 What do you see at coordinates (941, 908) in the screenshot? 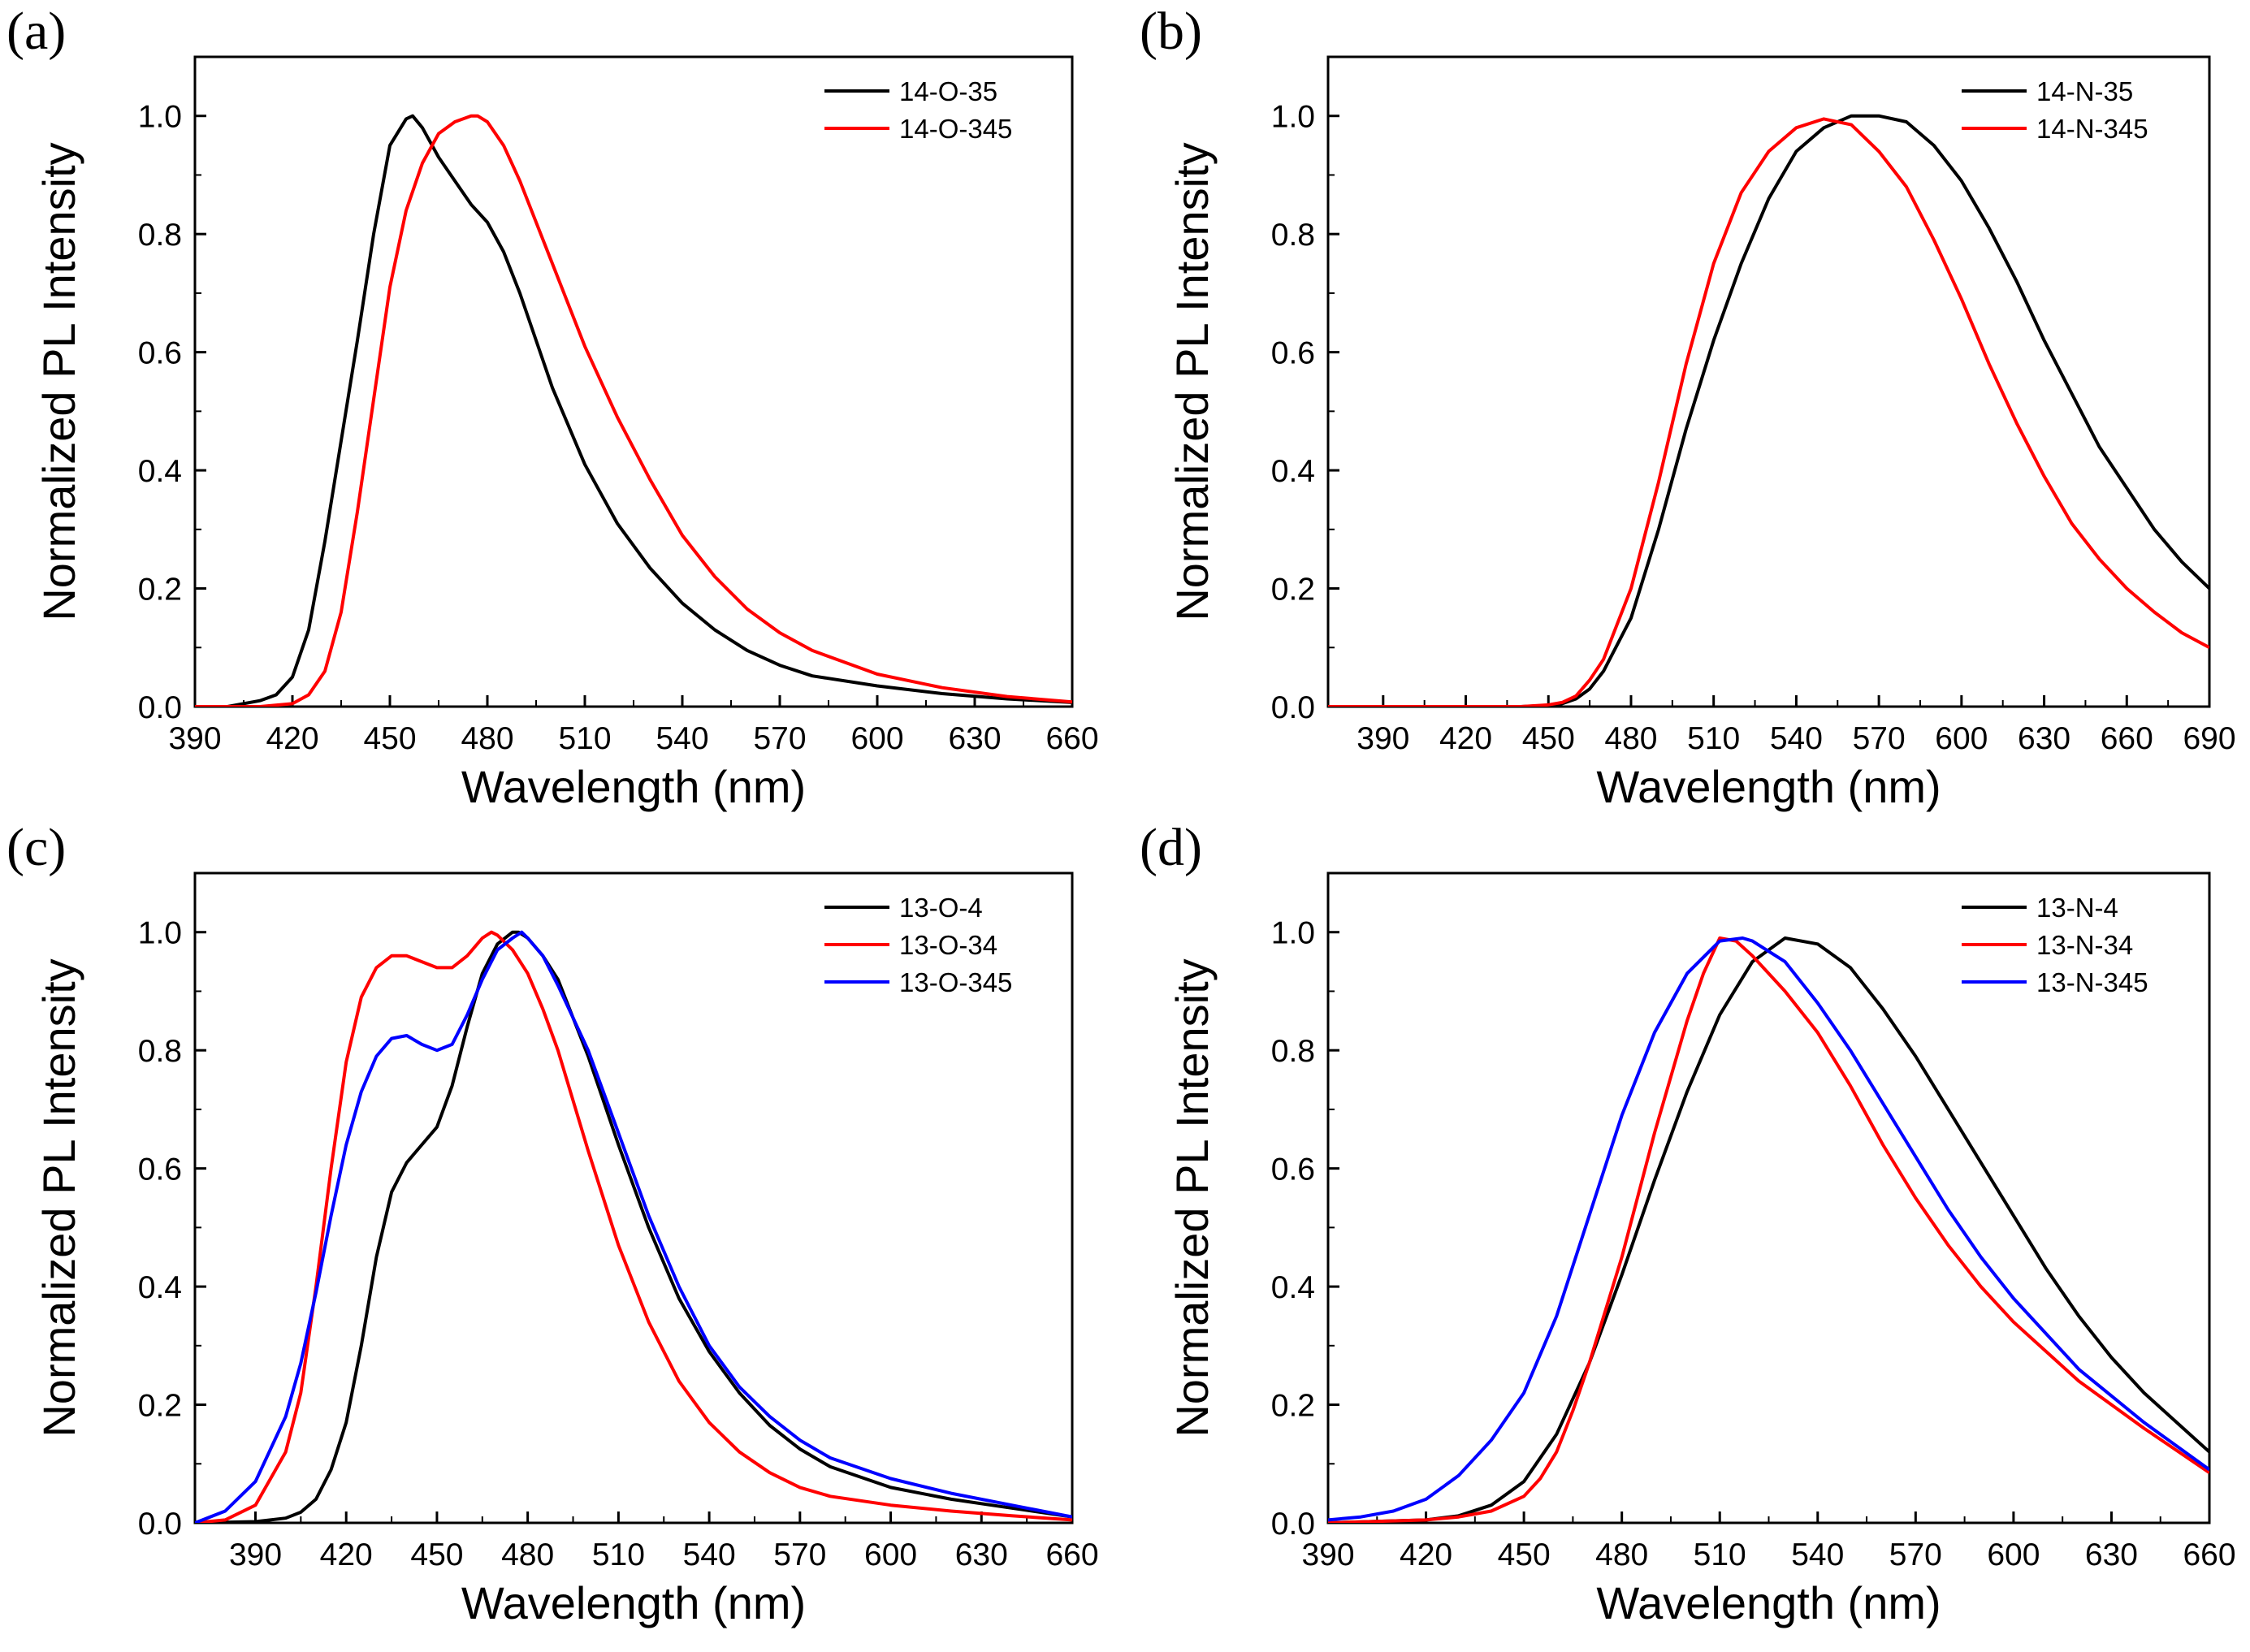
I see `legend-label: 13-O-4` at bounding box center [941, 908].